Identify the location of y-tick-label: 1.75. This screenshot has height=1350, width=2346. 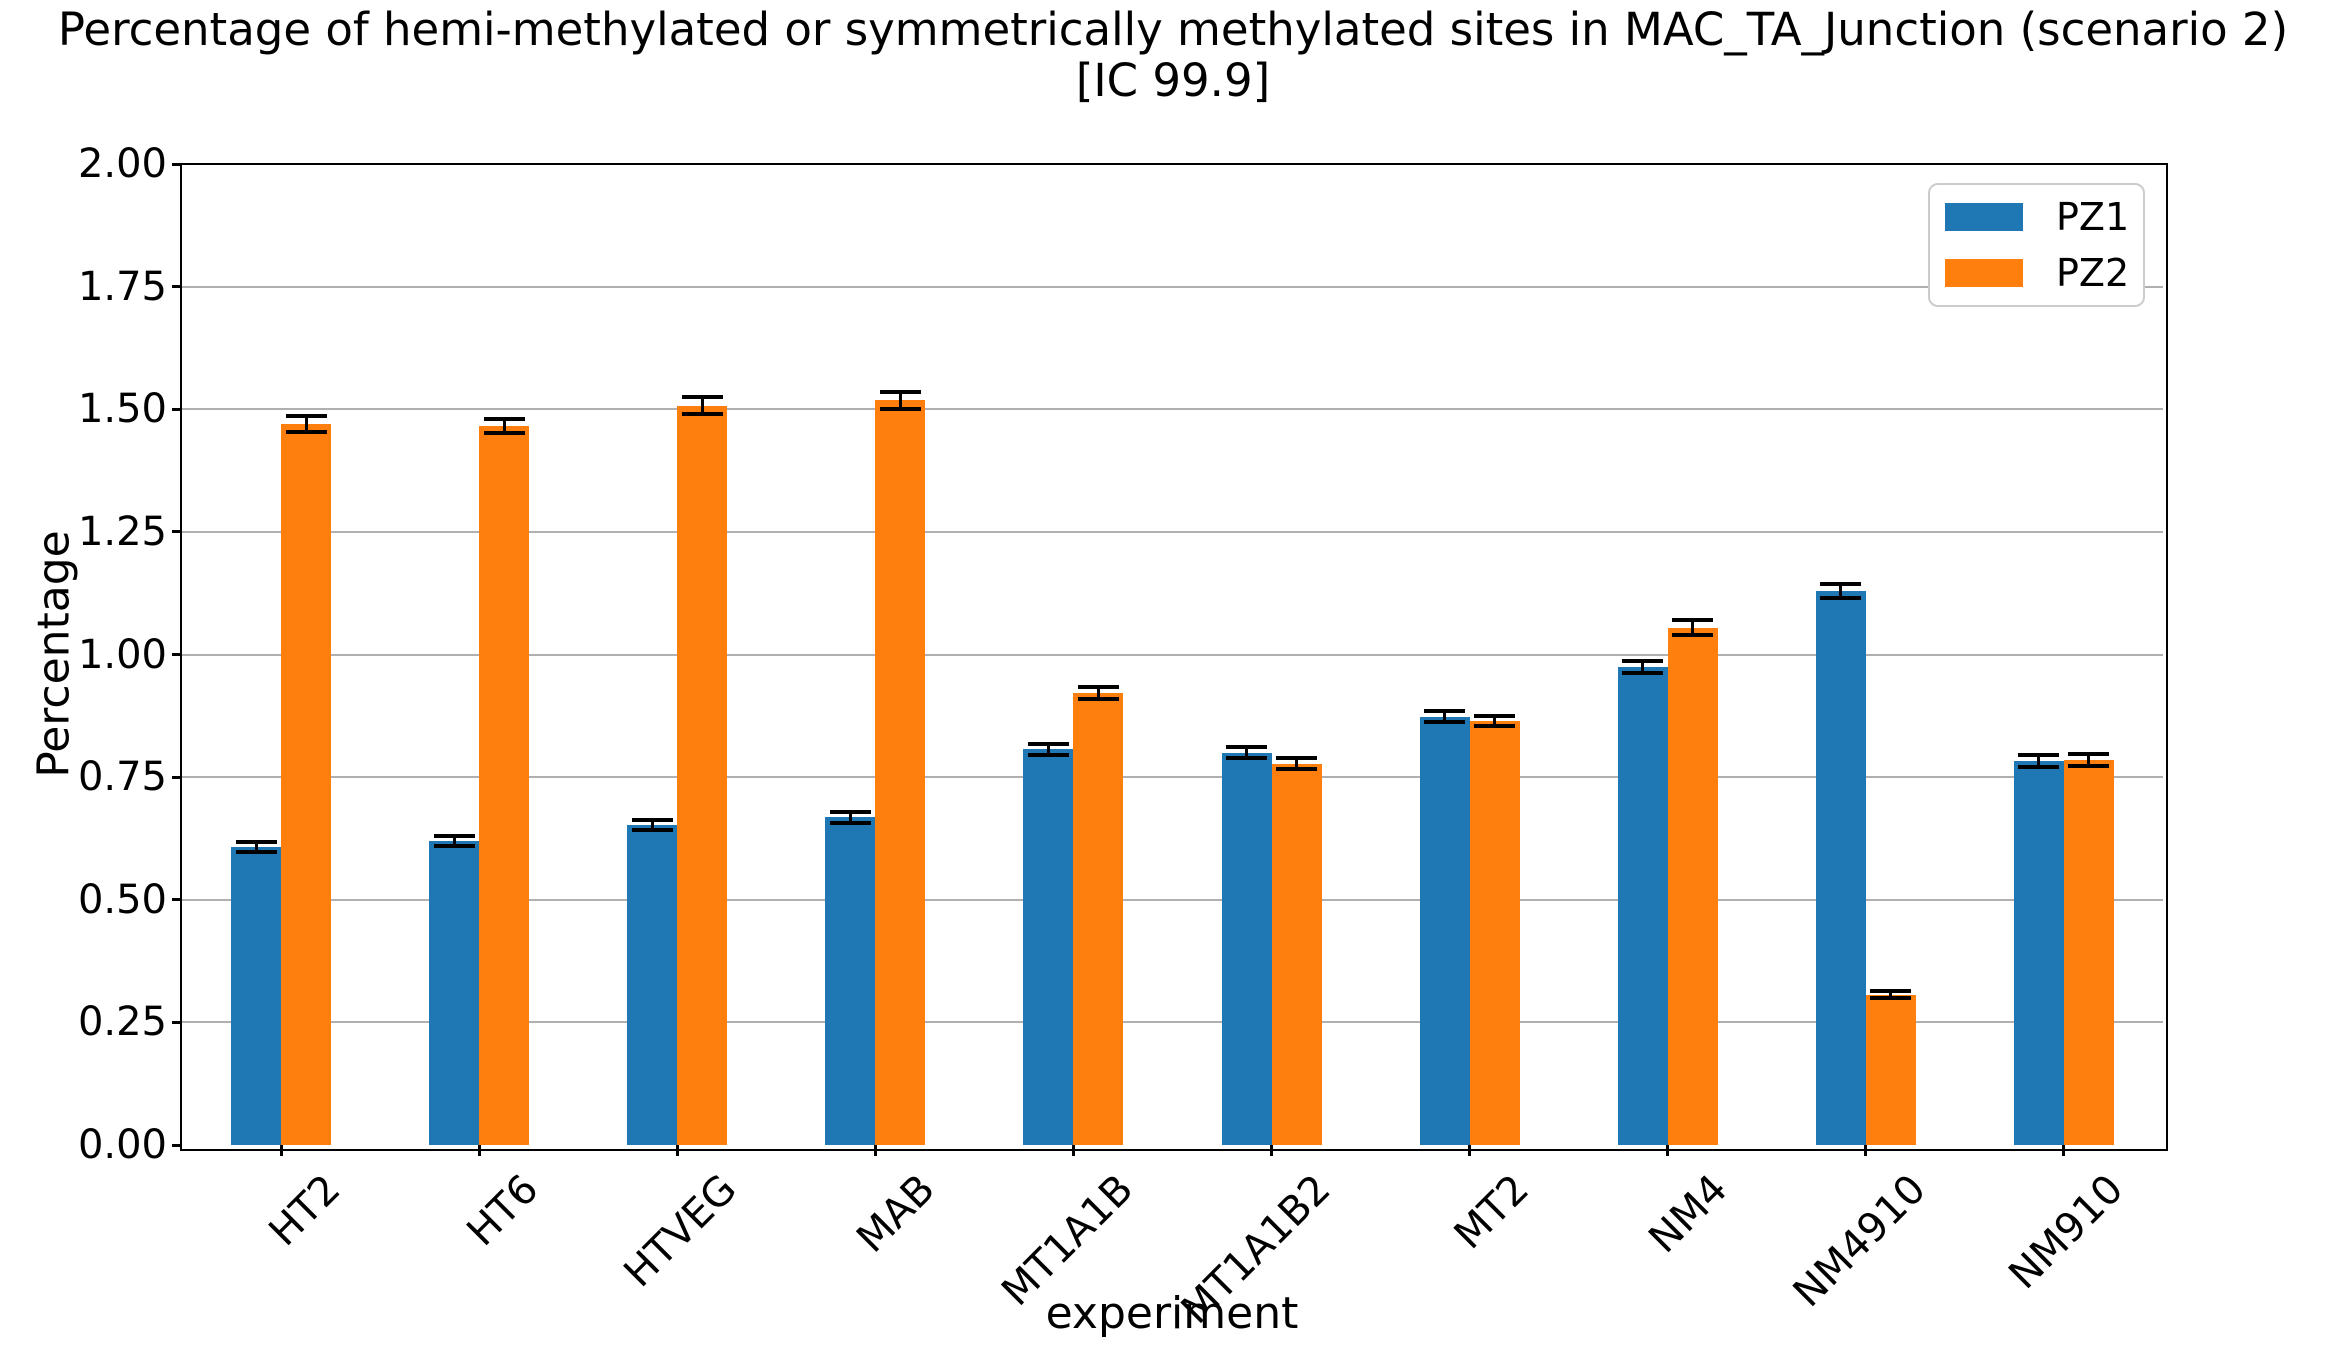
(122, 286).